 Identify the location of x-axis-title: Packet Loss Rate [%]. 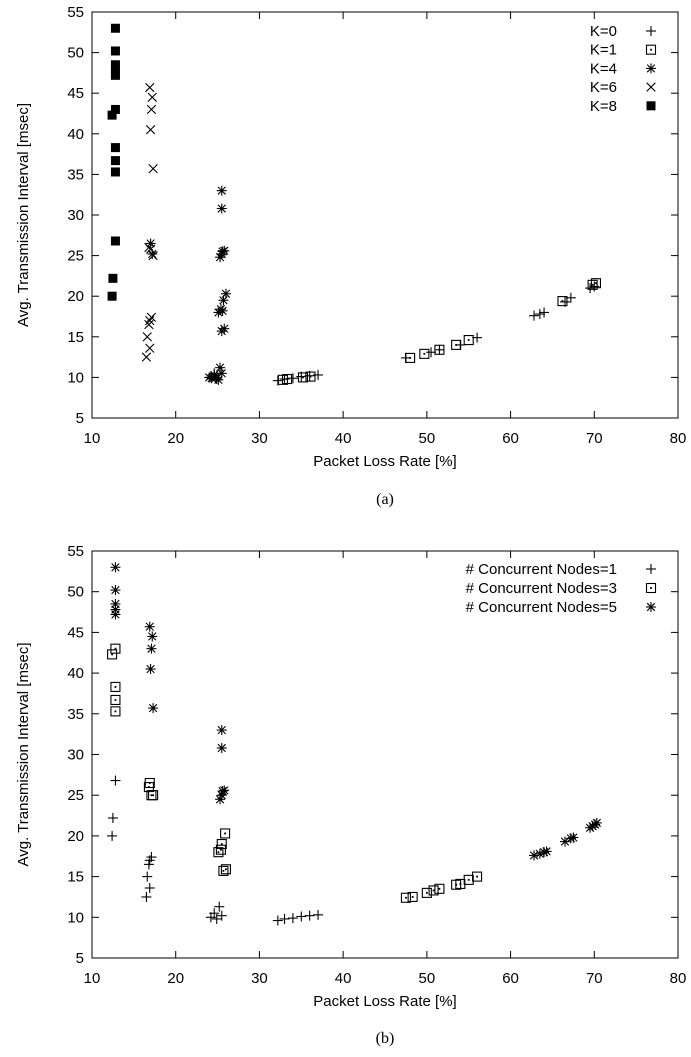
(384, 461).